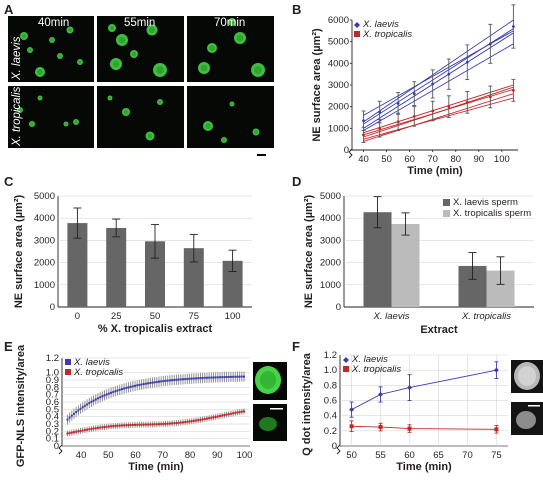  I want to click on y-tick-label: 0.8, so click(52, 387).